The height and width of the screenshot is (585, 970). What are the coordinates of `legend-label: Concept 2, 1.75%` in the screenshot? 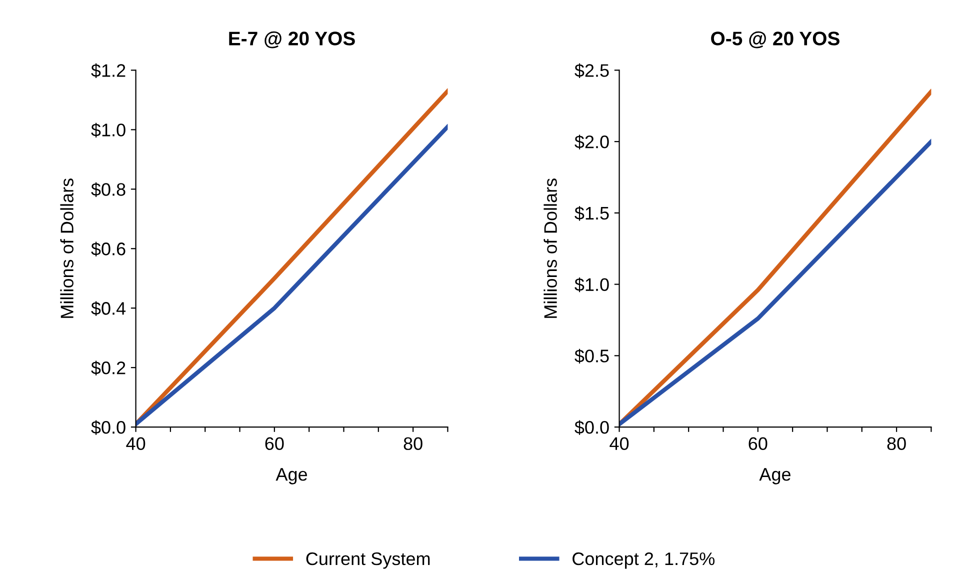 It's located at (643, 560).